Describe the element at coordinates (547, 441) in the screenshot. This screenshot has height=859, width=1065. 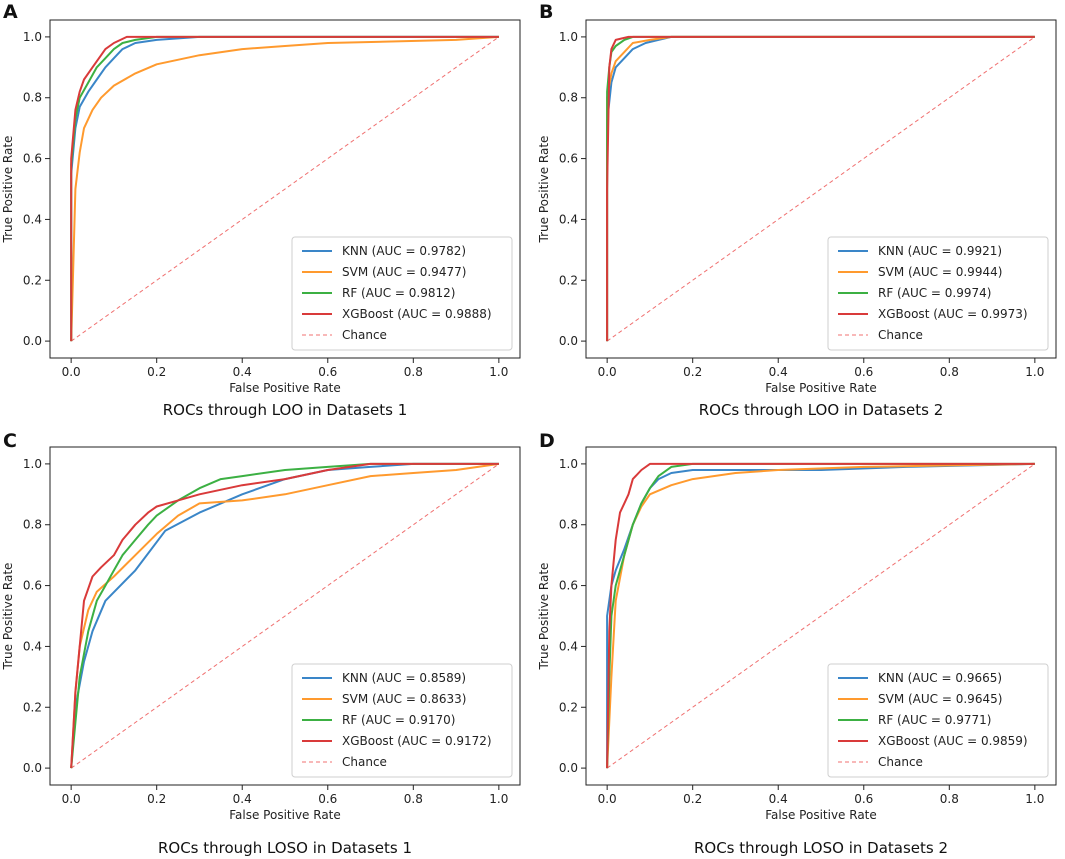
I see `panel-label: D` at that location.